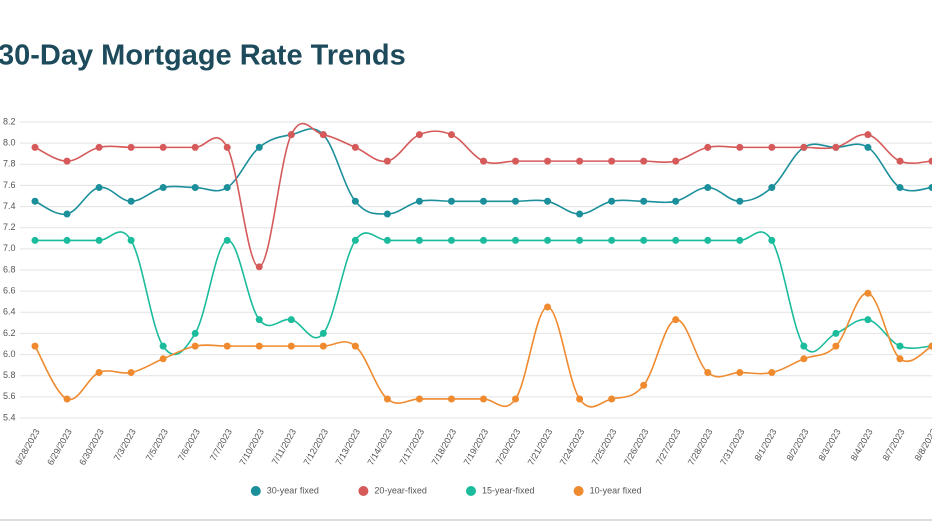 The image size is (932, 524). What do you see at coordinates (379, 447) in the screenshot?
I see `x-tick-label: 7/14/2023` at bounding box center [379, 447].